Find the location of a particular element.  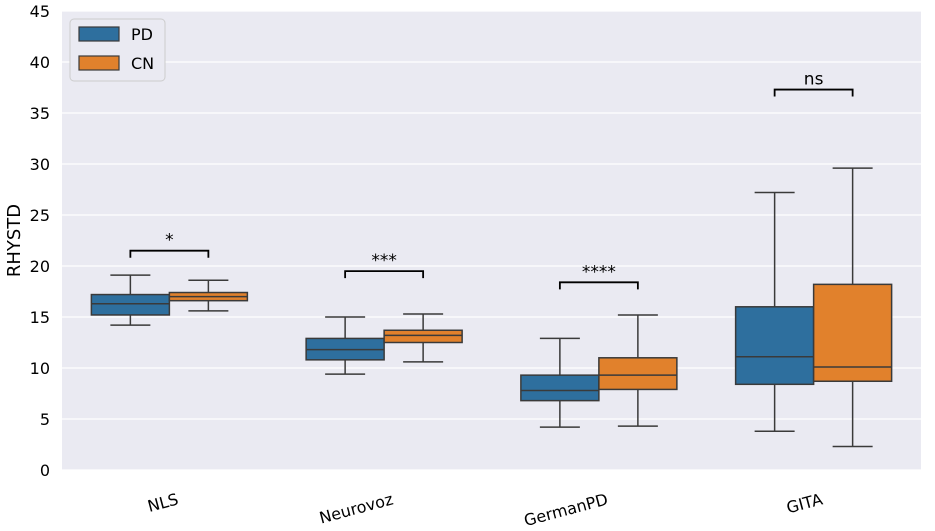

significance-label: ns is located at coordinates (814, 80).